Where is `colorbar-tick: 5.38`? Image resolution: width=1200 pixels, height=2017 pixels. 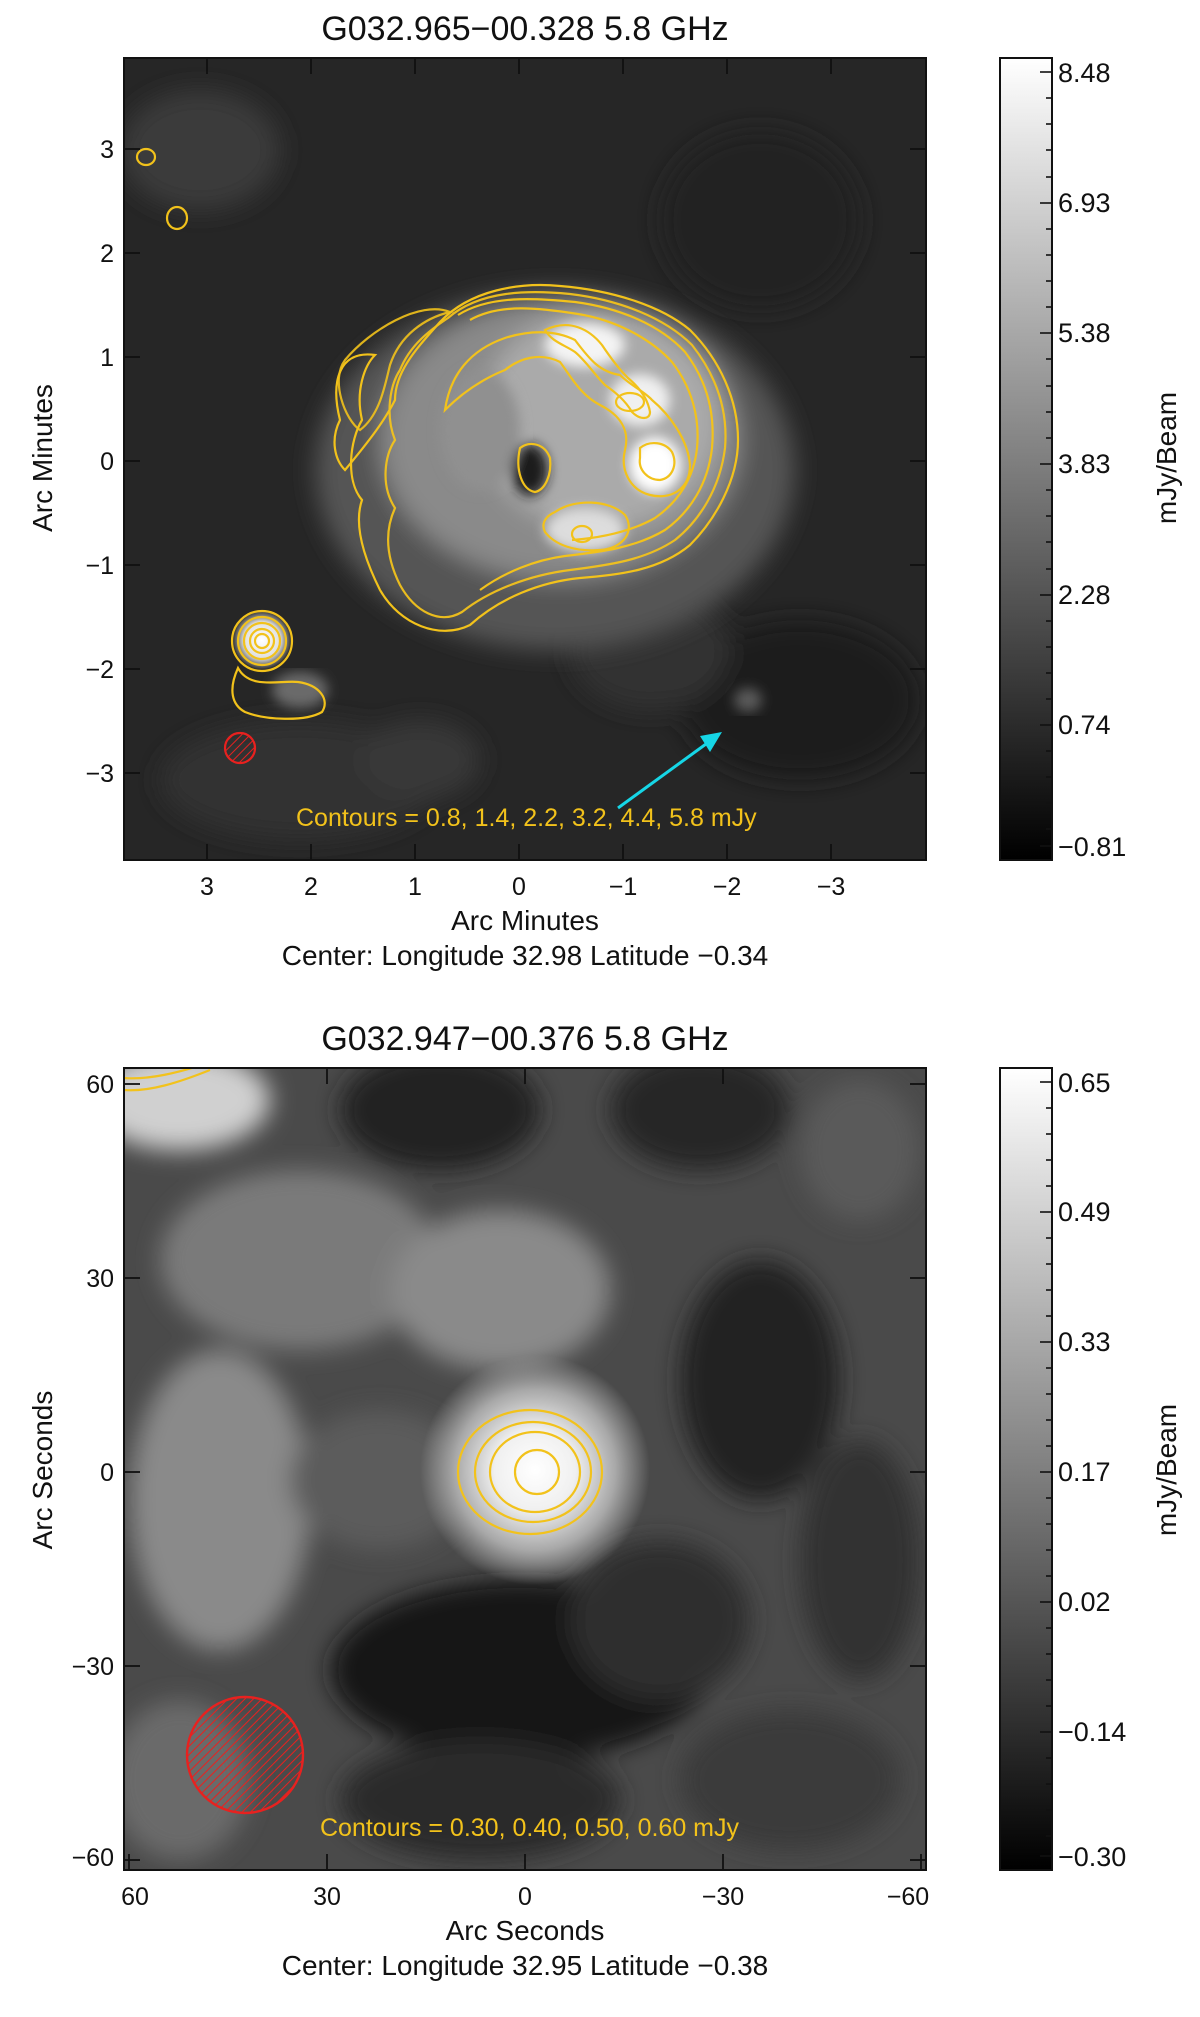
colorbar-tick: 5.38 is located at coordinates (1084, 333).